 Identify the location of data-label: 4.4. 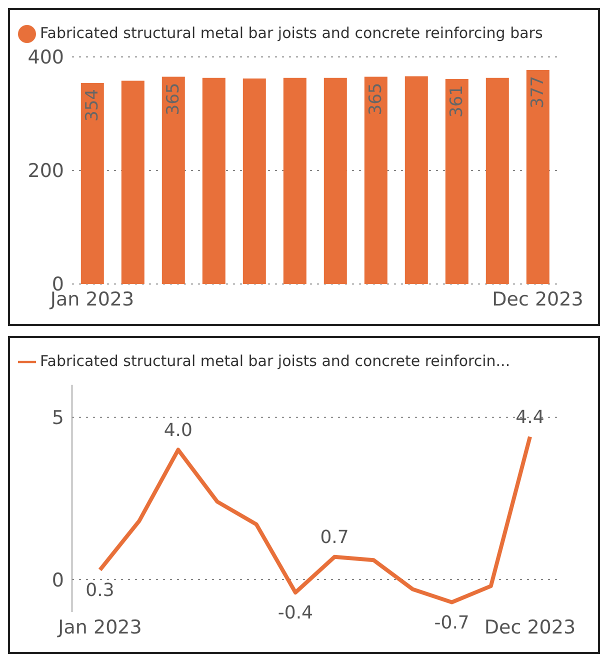
(530, 417).